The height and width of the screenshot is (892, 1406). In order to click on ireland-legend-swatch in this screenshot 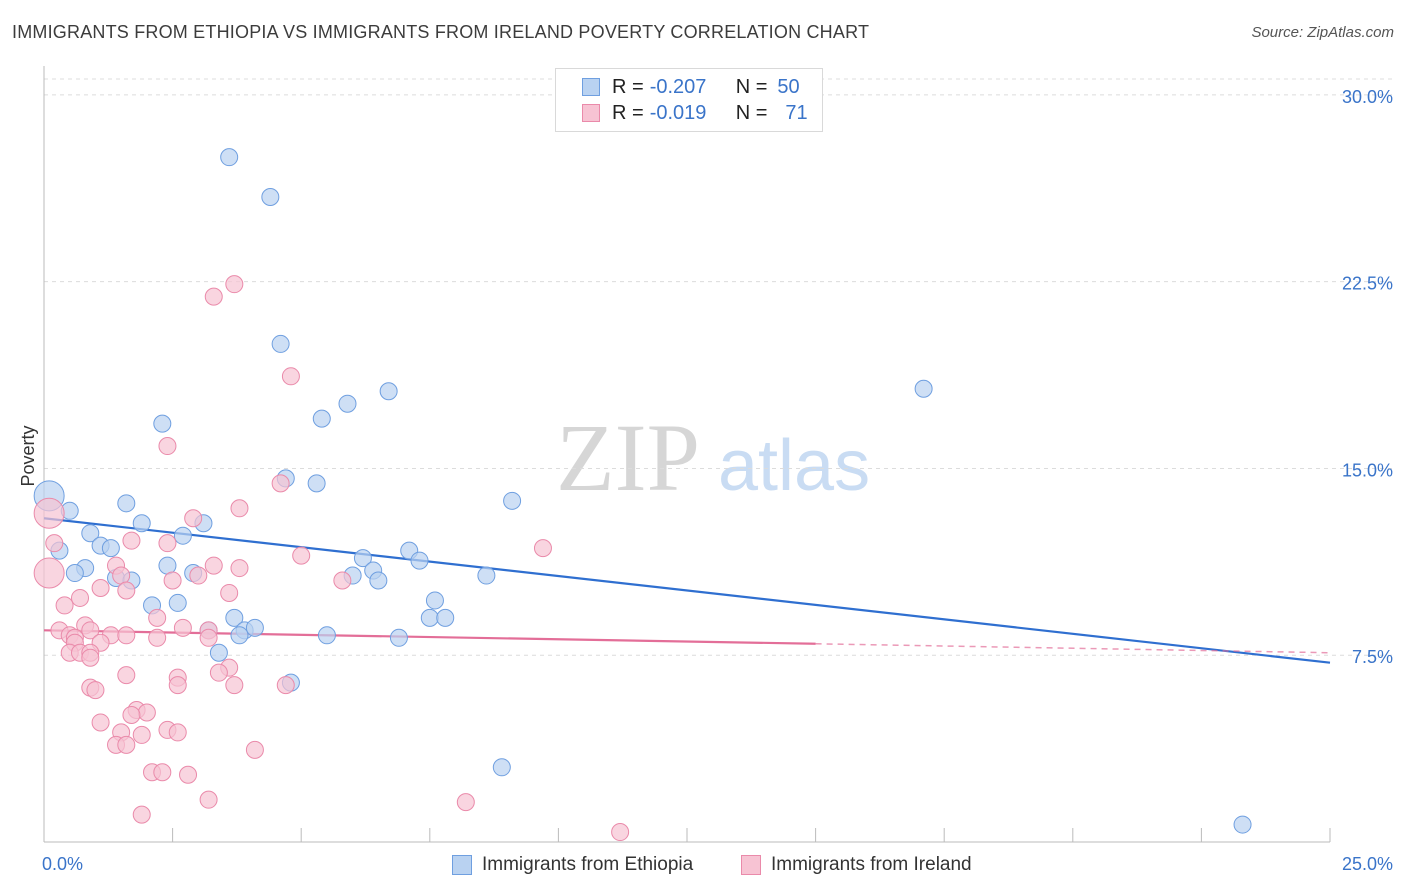, I will do `click(751, 865)`.